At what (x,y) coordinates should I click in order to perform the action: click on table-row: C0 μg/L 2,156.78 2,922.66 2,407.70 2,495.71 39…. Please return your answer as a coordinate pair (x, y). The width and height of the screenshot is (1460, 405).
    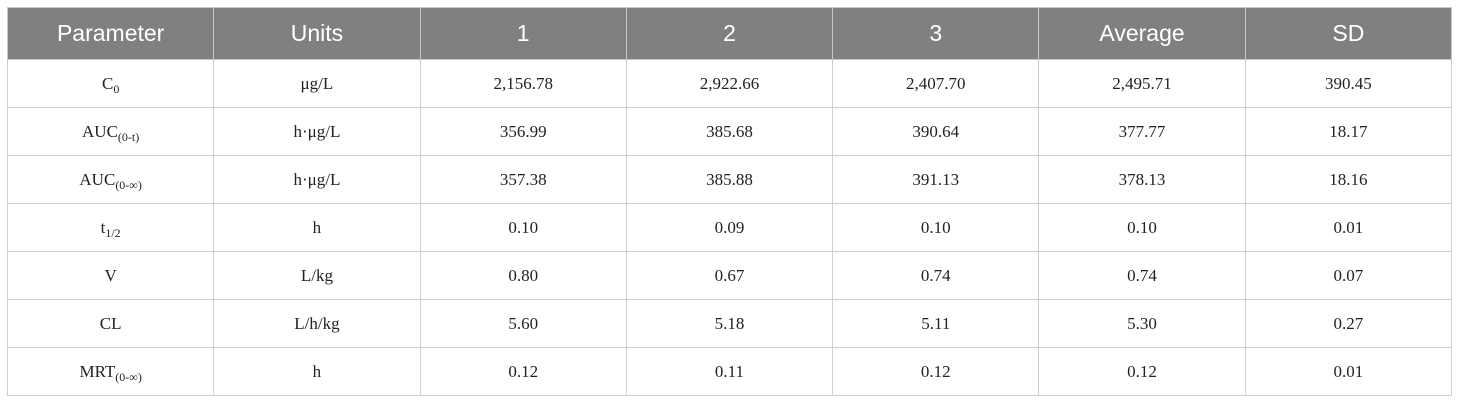
    Looking at the image, I should click on (729, 83).